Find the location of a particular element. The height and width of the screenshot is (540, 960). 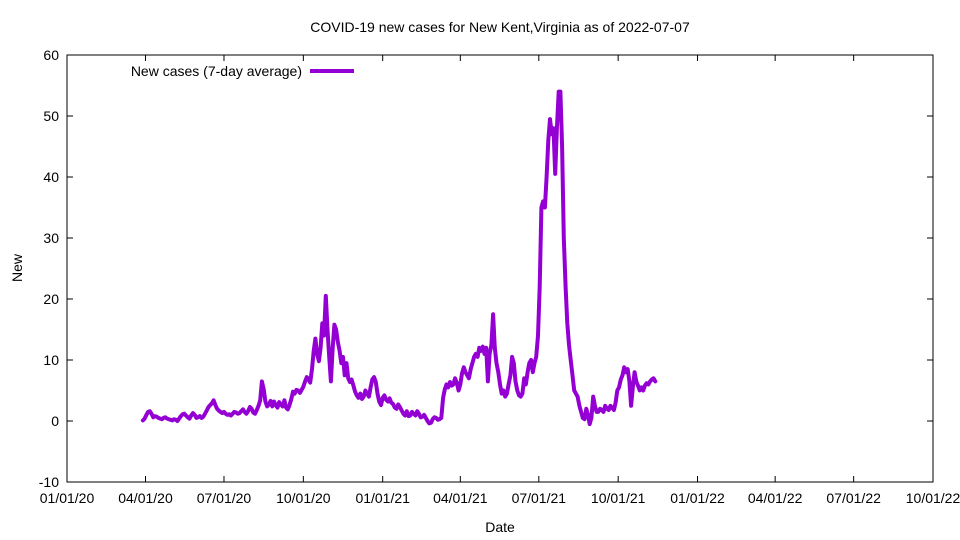

x-tick-label: 04/01/22 is located at coordinates (775, 498).